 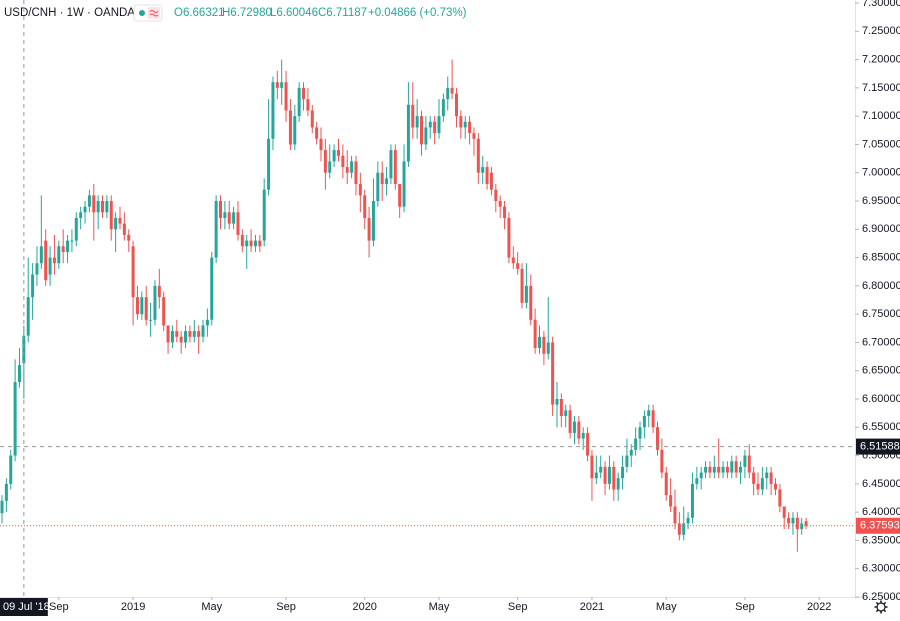 I want to click on settings-teeth, so click(x=881, y=607).